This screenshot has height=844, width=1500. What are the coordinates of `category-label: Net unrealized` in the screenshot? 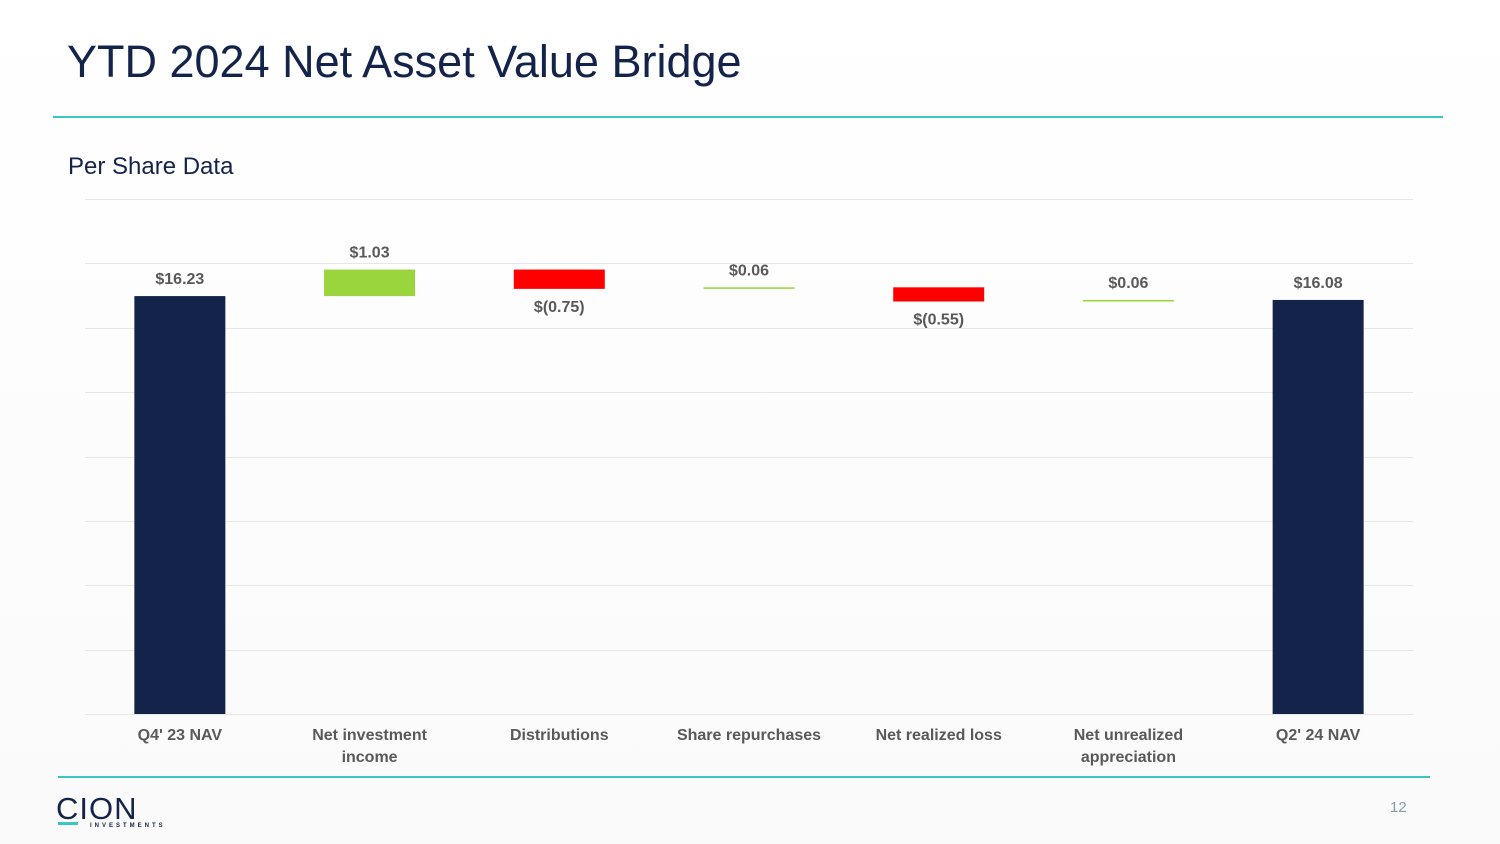 It's located at (1128, 735).